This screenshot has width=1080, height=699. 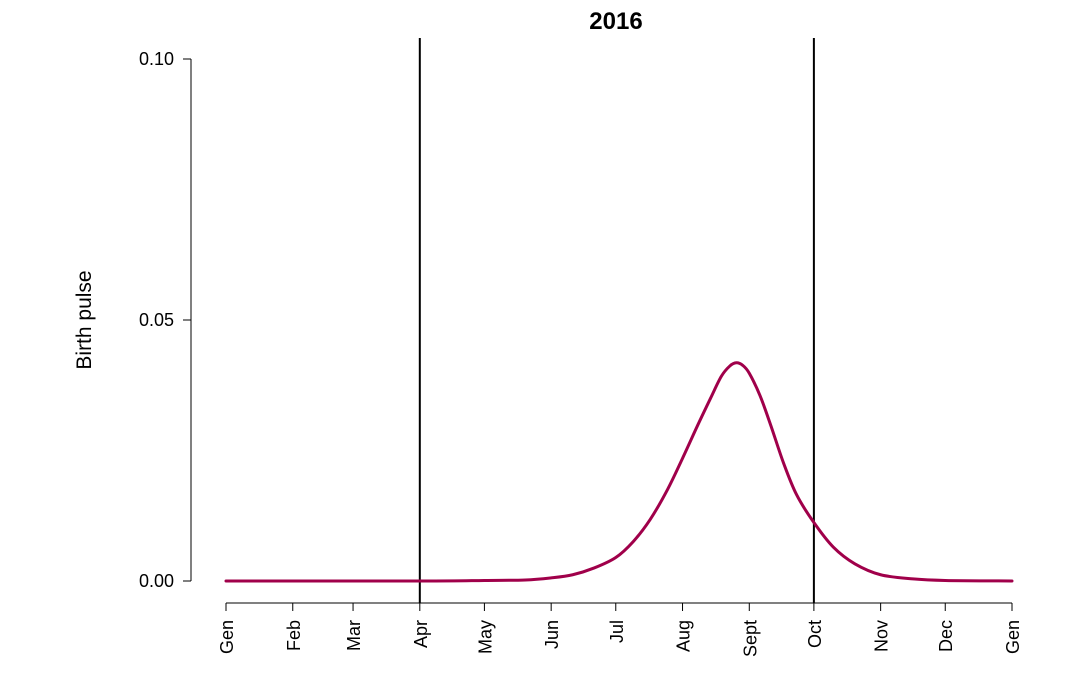 I want to click on x-tick-label: Feb, so click(x=294, y=635).